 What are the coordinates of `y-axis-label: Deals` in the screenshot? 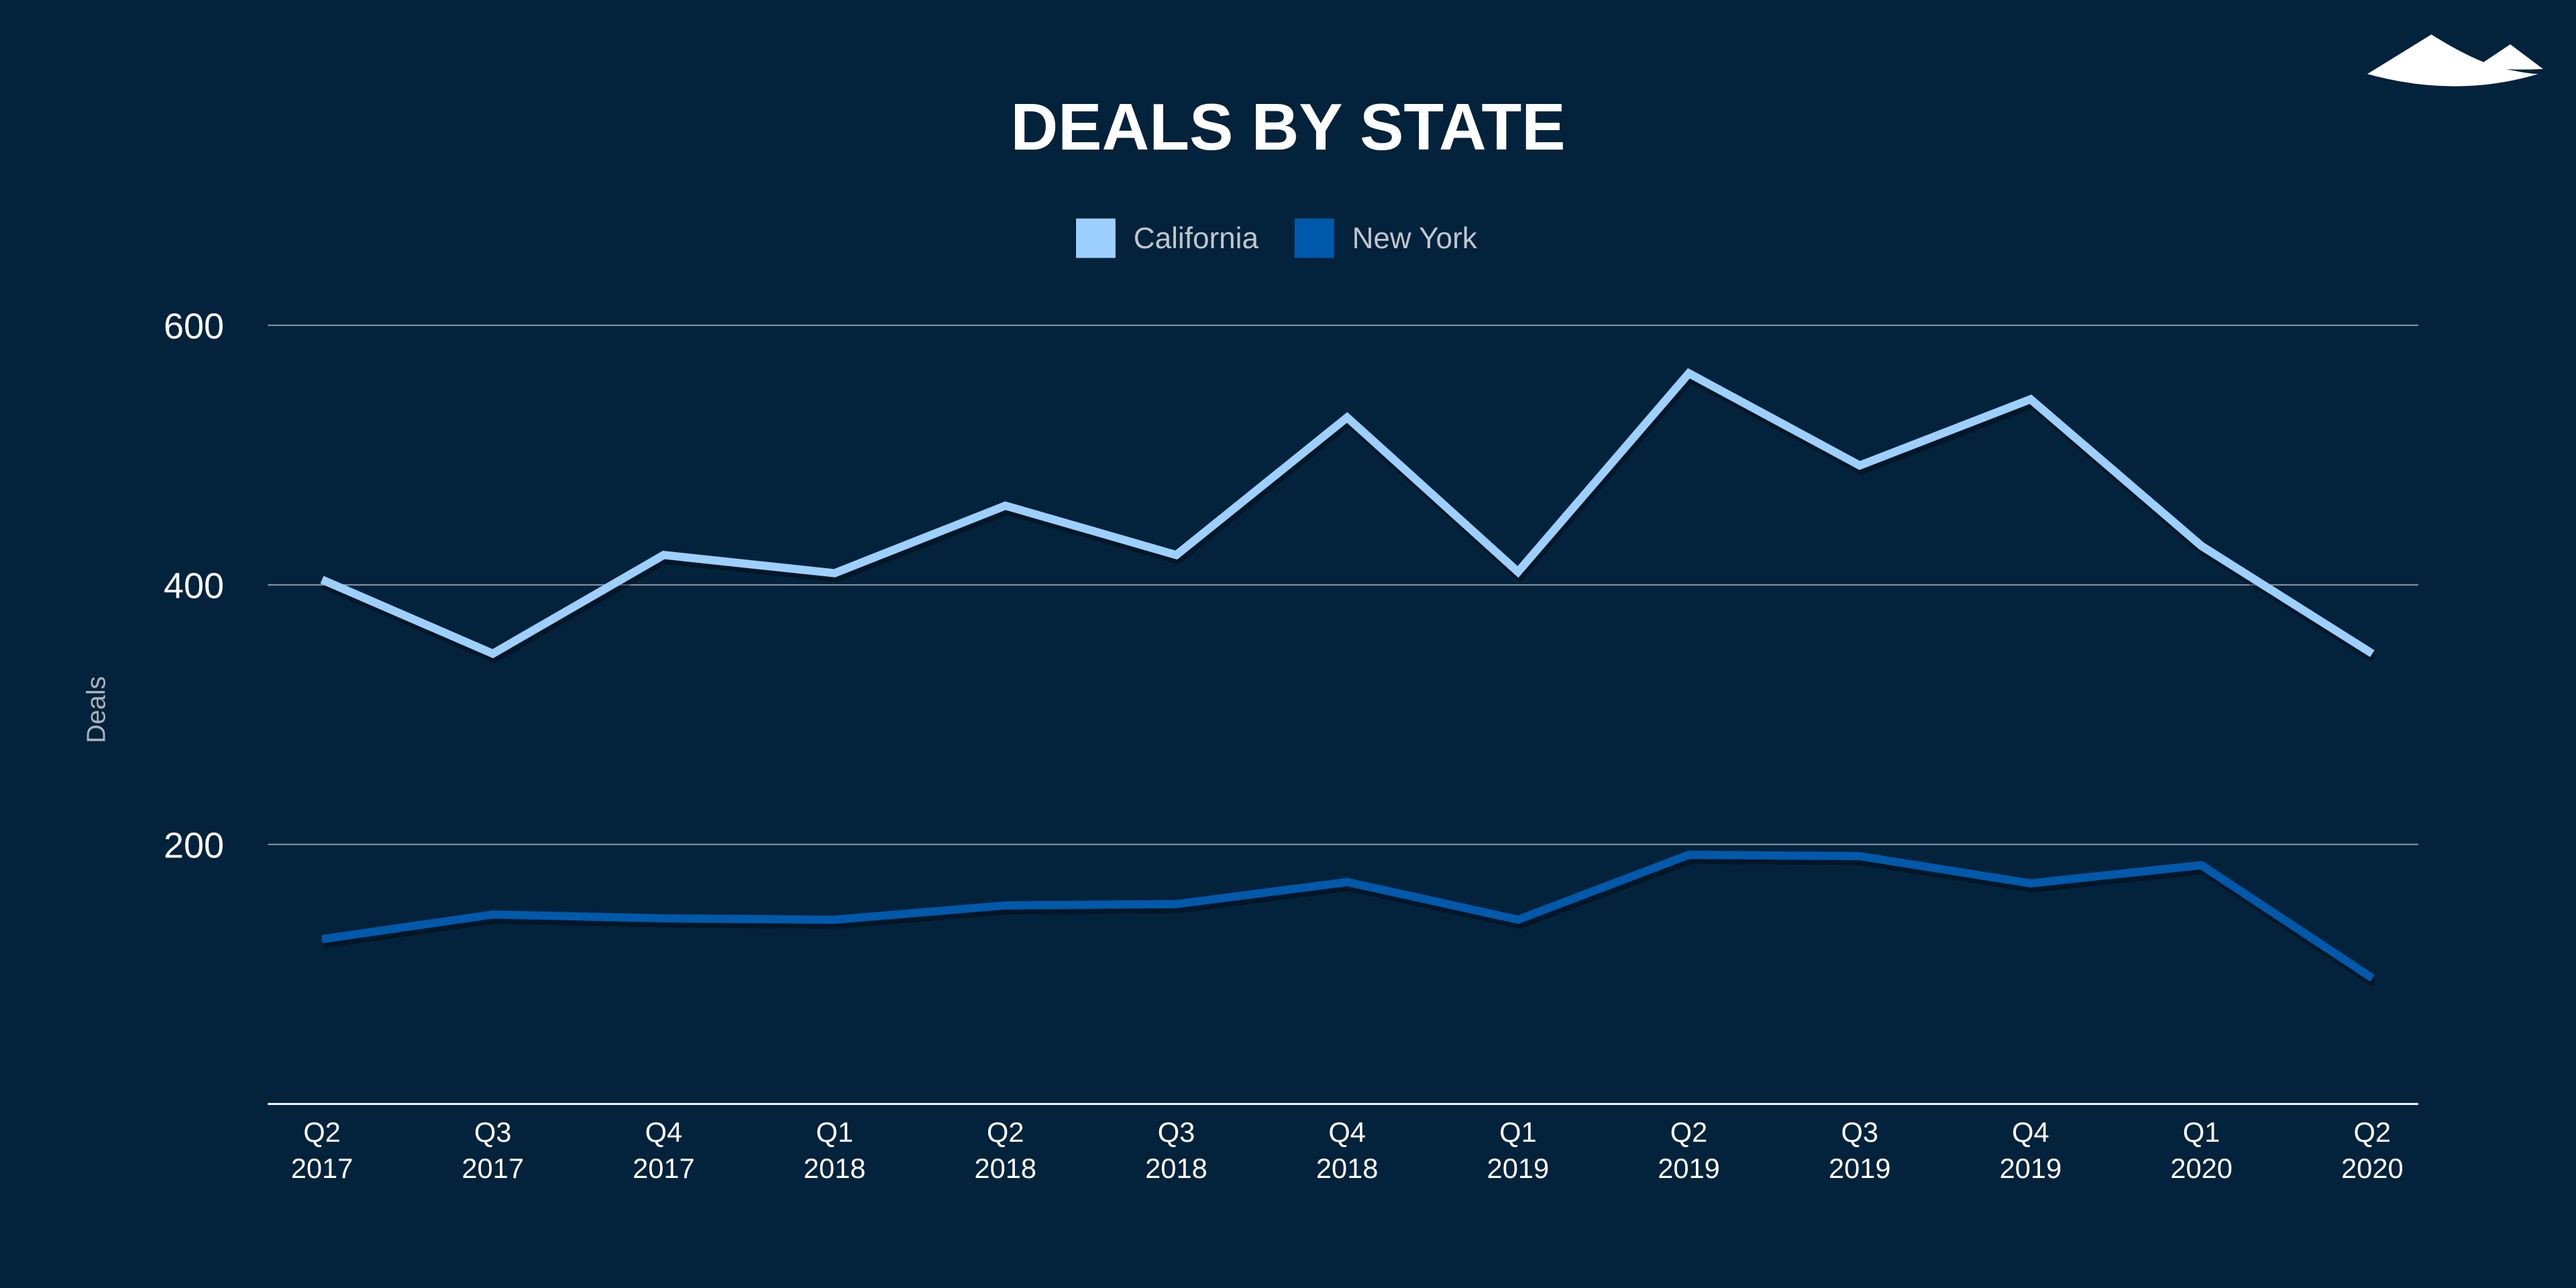 It's located at (97, 709).